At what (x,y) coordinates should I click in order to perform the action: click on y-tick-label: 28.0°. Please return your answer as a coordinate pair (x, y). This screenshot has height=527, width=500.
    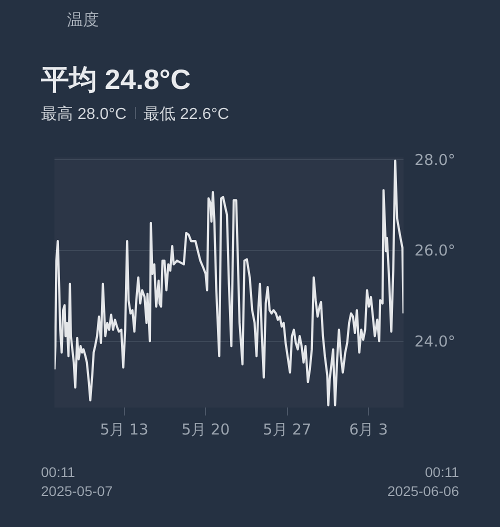
    Looking at the image, I should click on (435, 159).